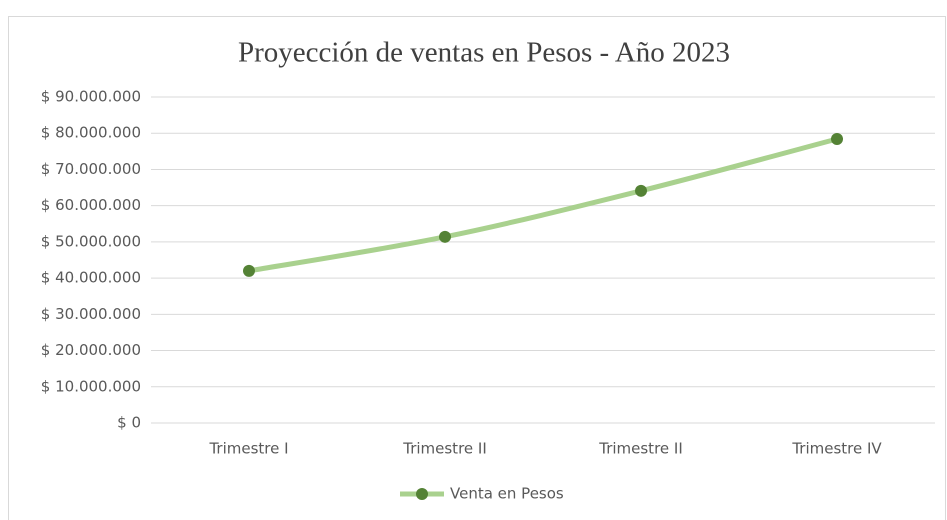 This screenshot has width=947, height=520. Describe the element at coordinates (422, 494) in the screenshot. I see `legend-marker` at that location.